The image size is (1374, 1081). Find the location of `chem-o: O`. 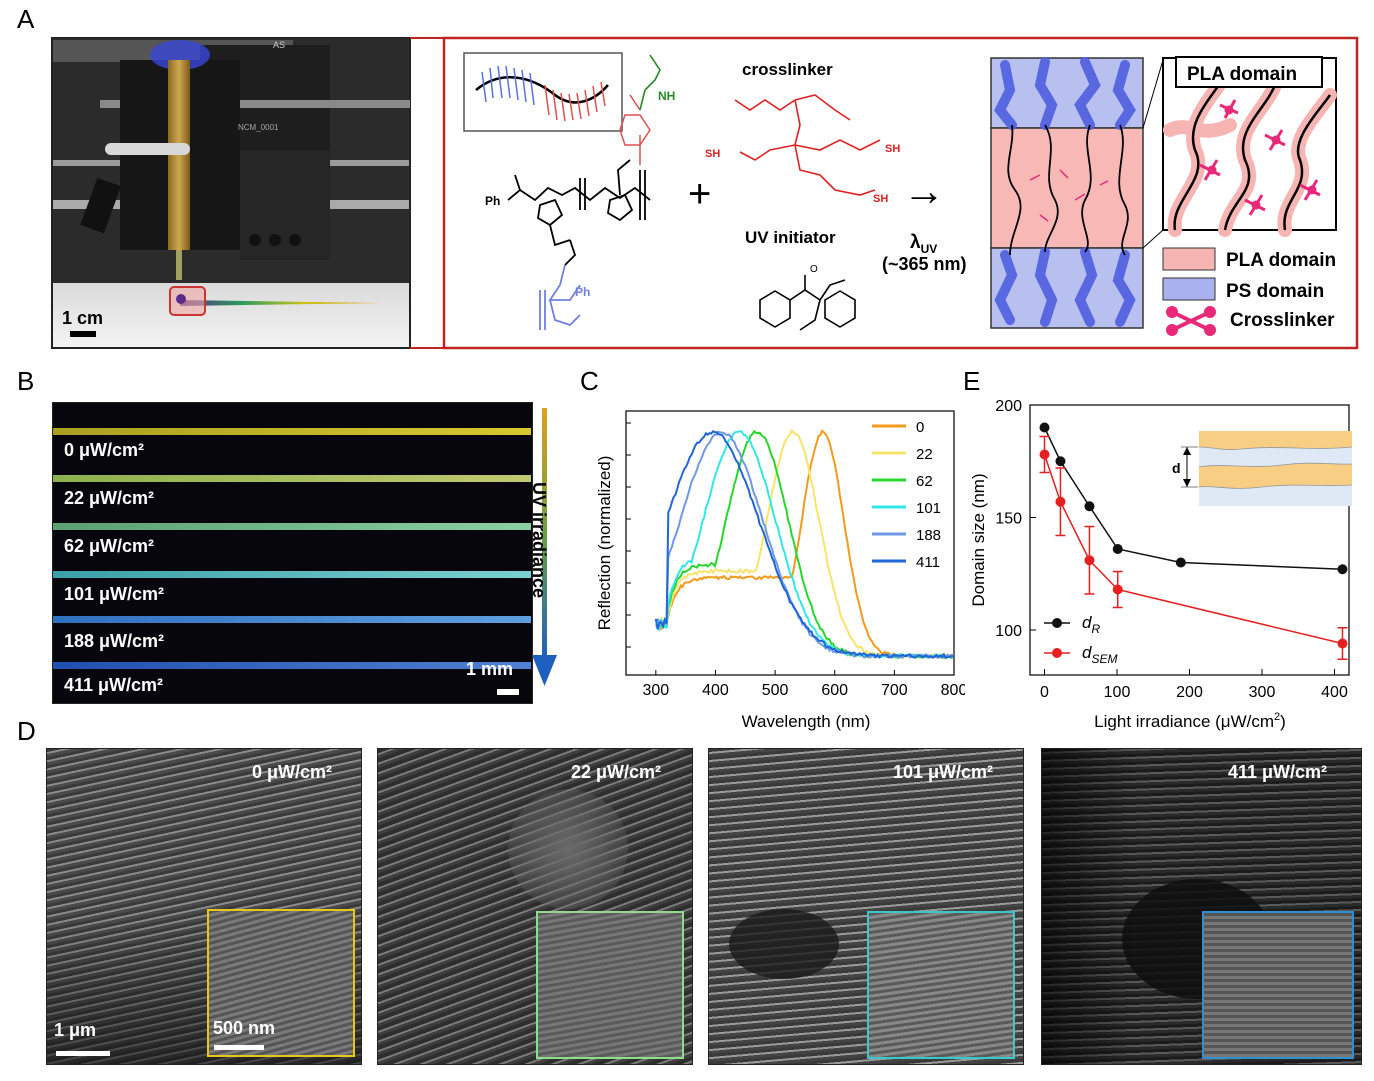

chem-o: O is located at coordinates (814, 269).